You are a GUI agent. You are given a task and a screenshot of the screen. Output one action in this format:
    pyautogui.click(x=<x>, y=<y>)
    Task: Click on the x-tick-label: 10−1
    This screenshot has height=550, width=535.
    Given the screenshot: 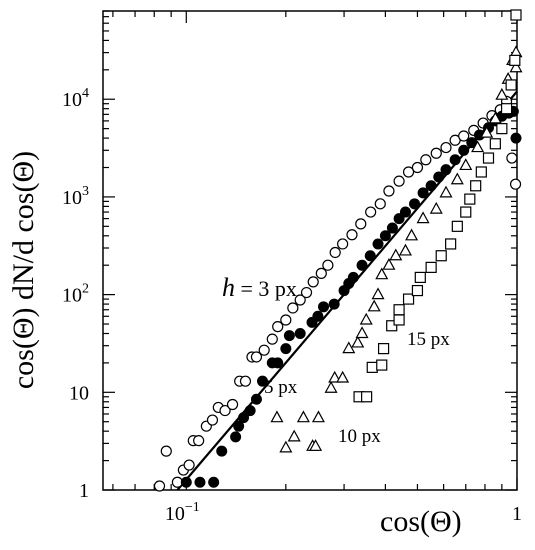 What is the action you would take?
    pyautogui.click(x=182, y=512)
    